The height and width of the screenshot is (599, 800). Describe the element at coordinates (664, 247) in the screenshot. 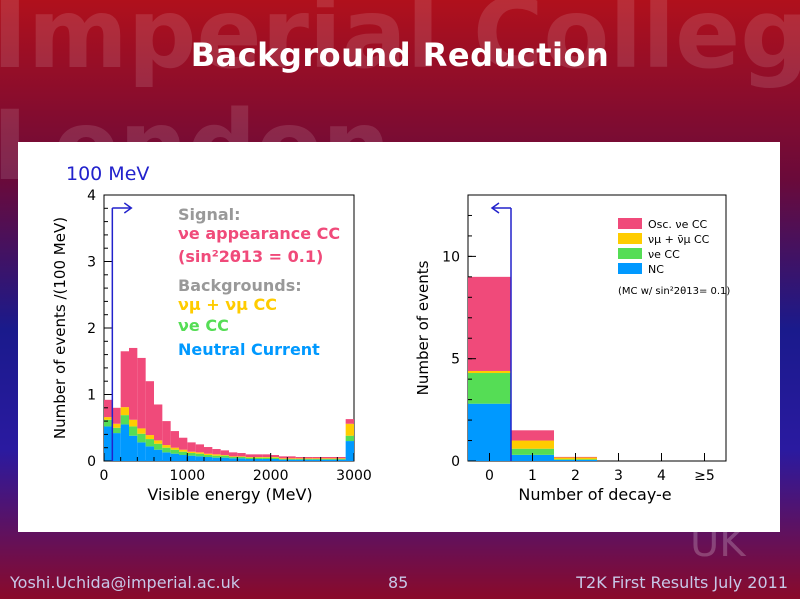

I see `decay-legend: Osc. νe CC νμ + ν̄μ CC νe CC NC` at that location.